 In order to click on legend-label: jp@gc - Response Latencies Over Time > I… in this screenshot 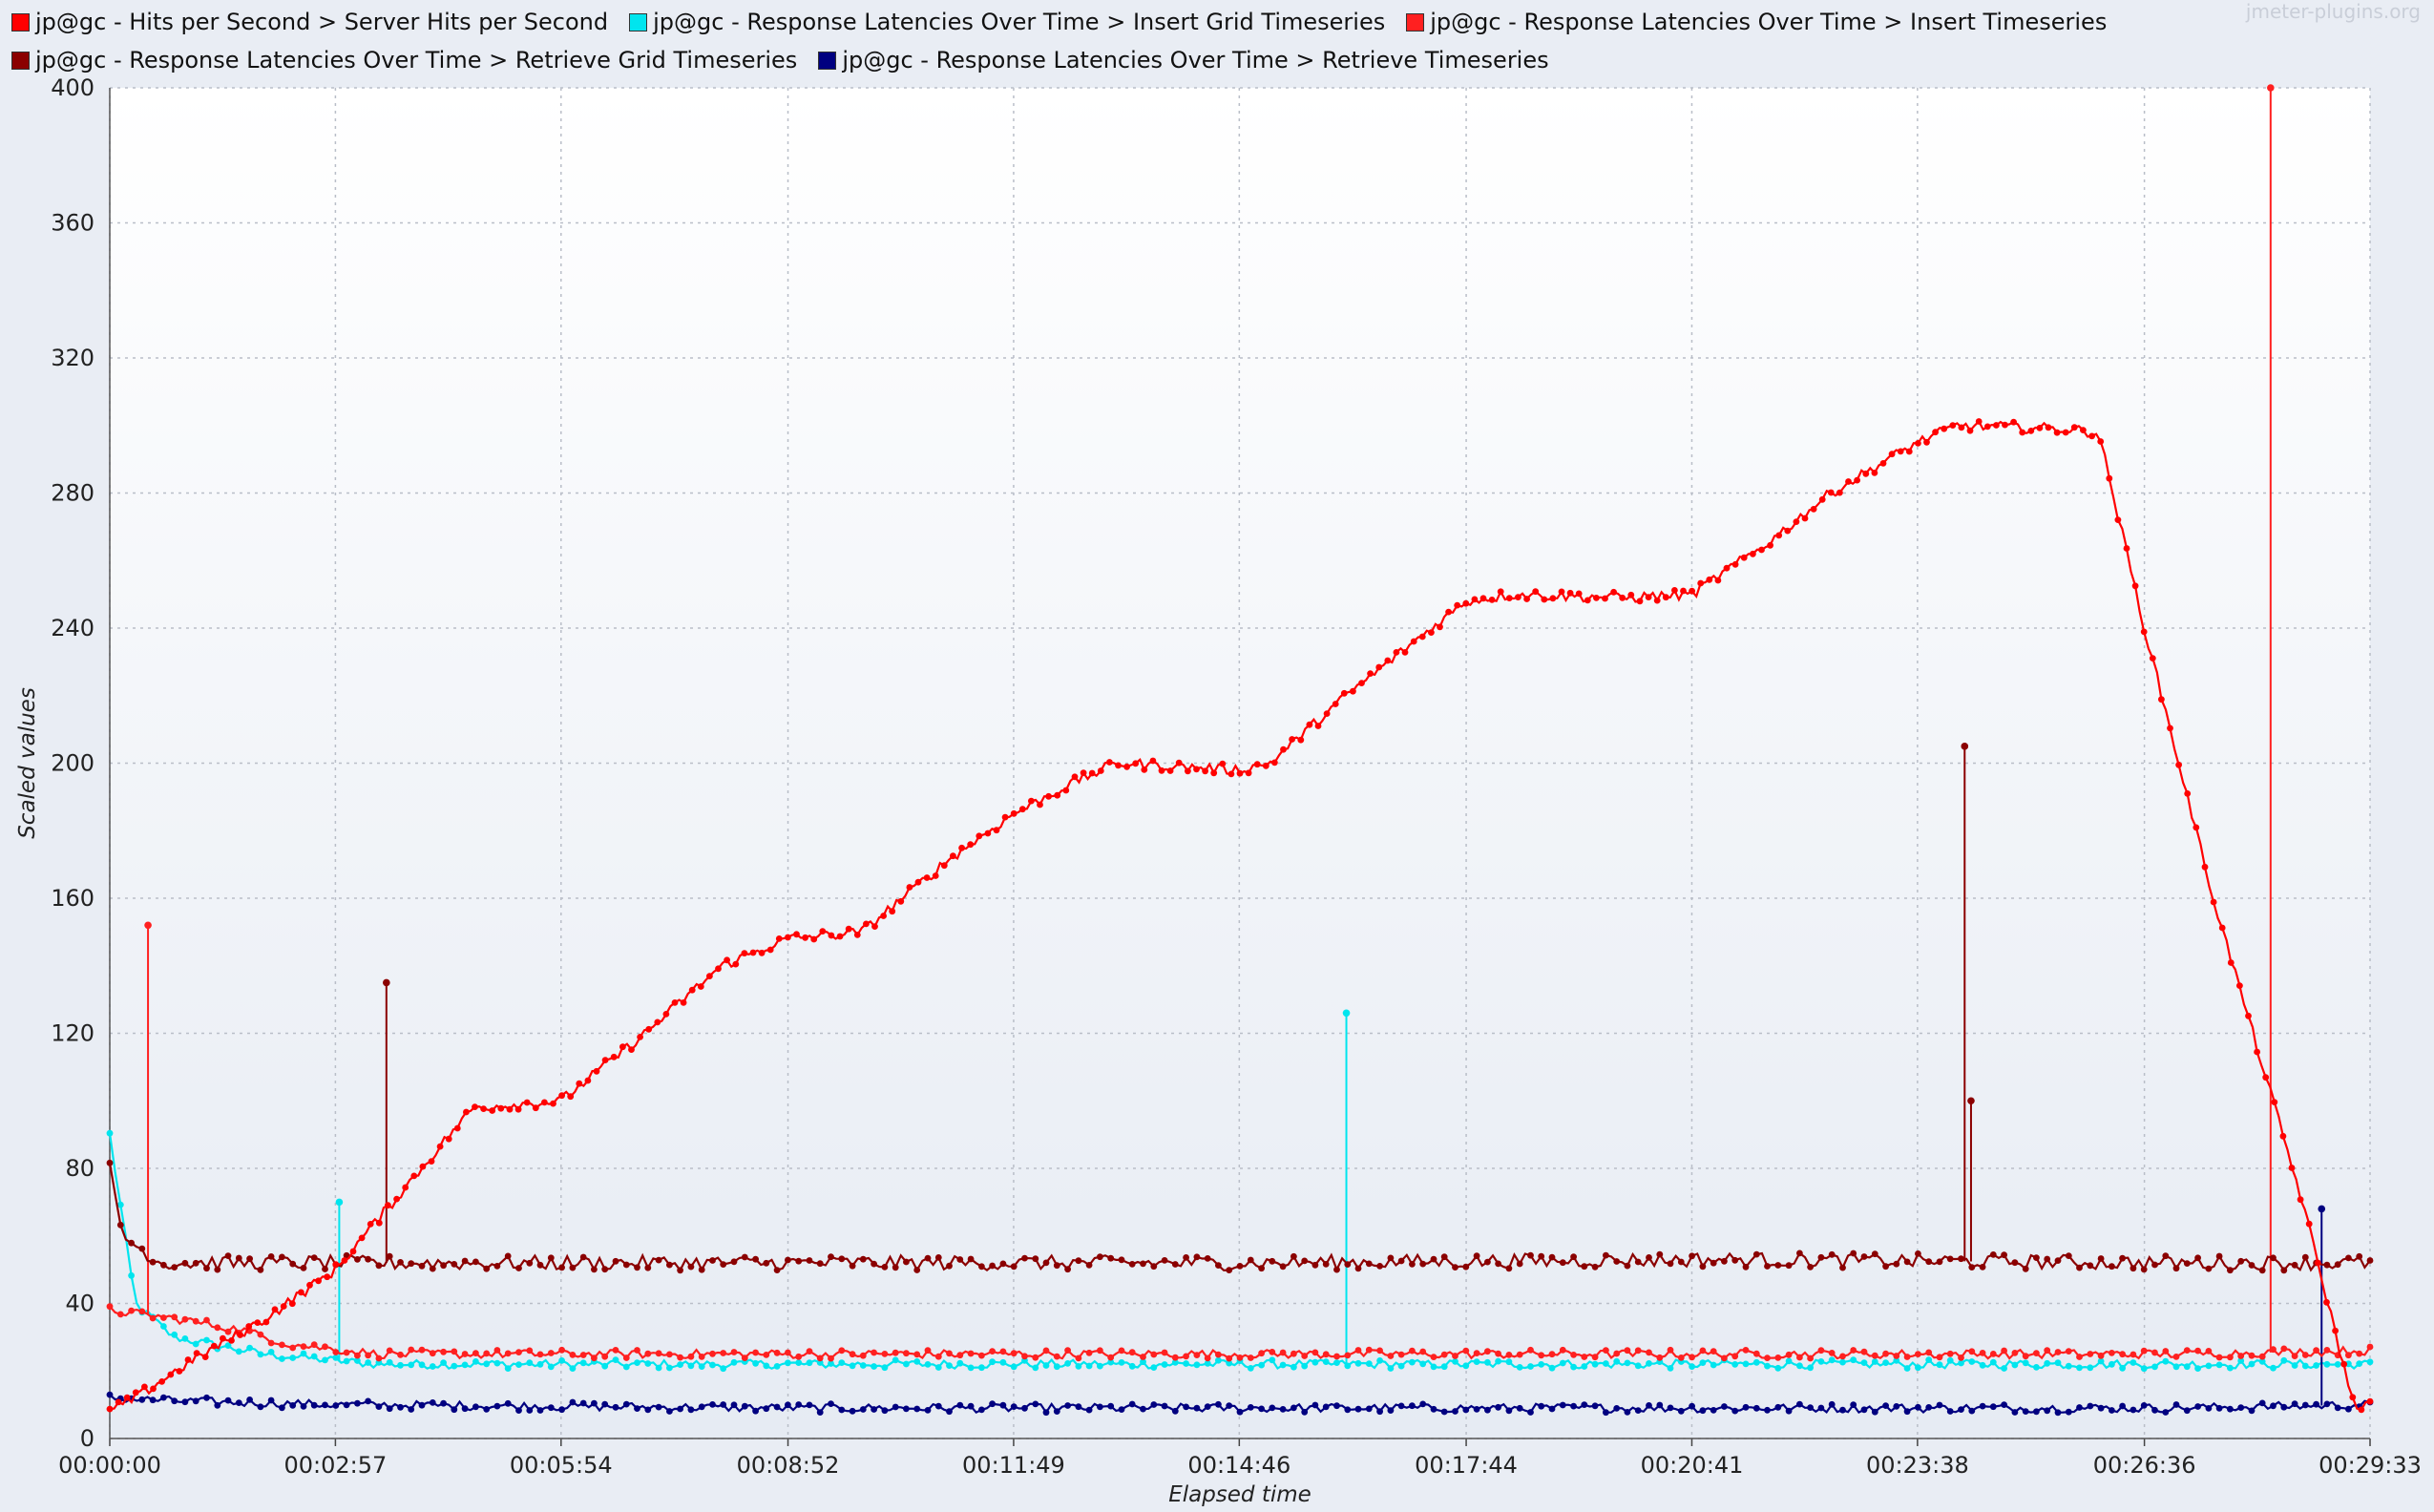, I will do `click(1769, 22)`.